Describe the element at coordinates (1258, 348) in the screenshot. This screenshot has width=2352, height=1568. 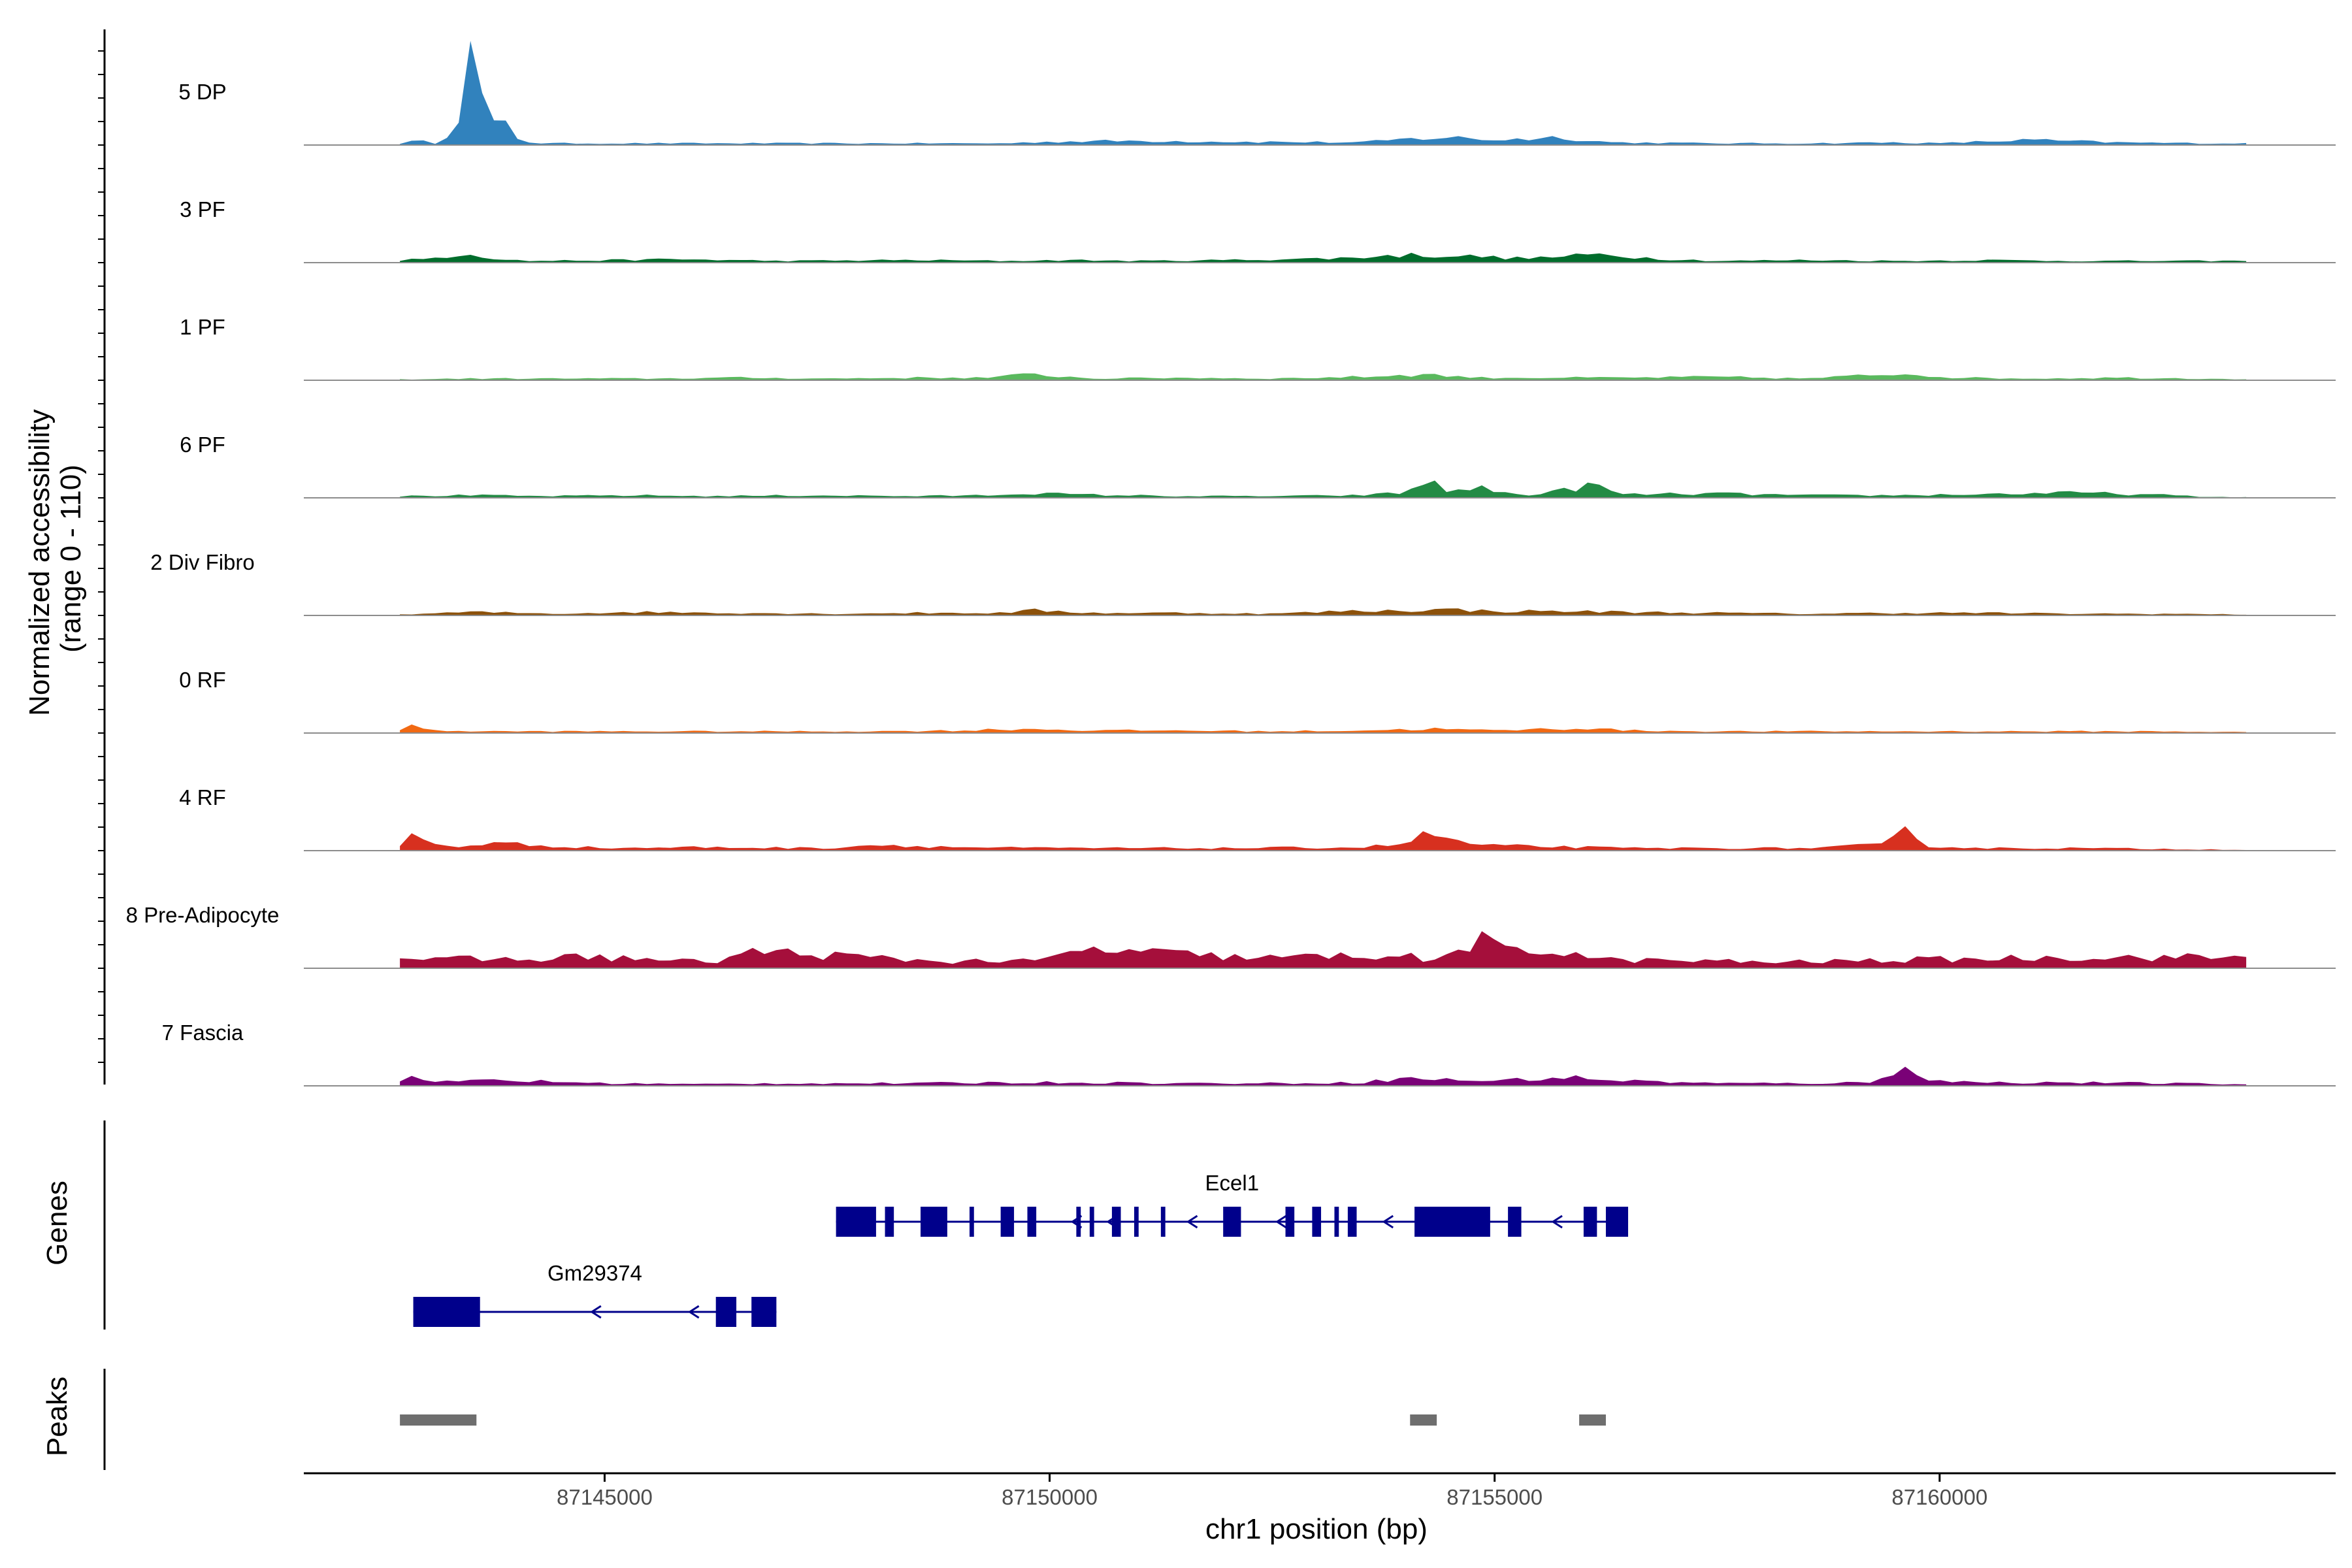
I see `track-1-pf: 1 PF` at that location.